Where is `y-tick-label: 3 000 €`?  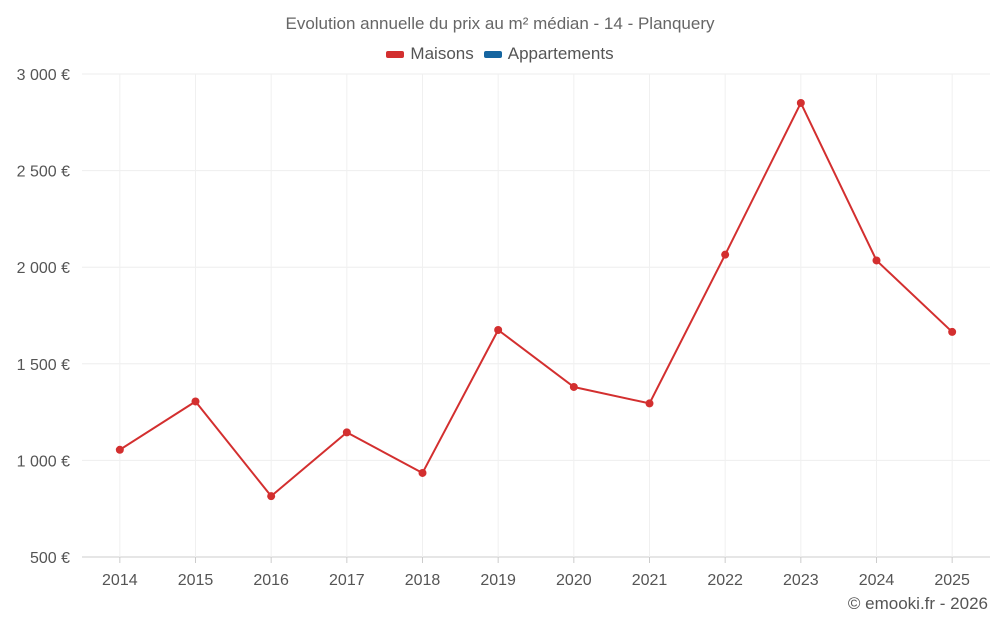 y-tick-label: 3 000 € is located at coordinates (43, 75).